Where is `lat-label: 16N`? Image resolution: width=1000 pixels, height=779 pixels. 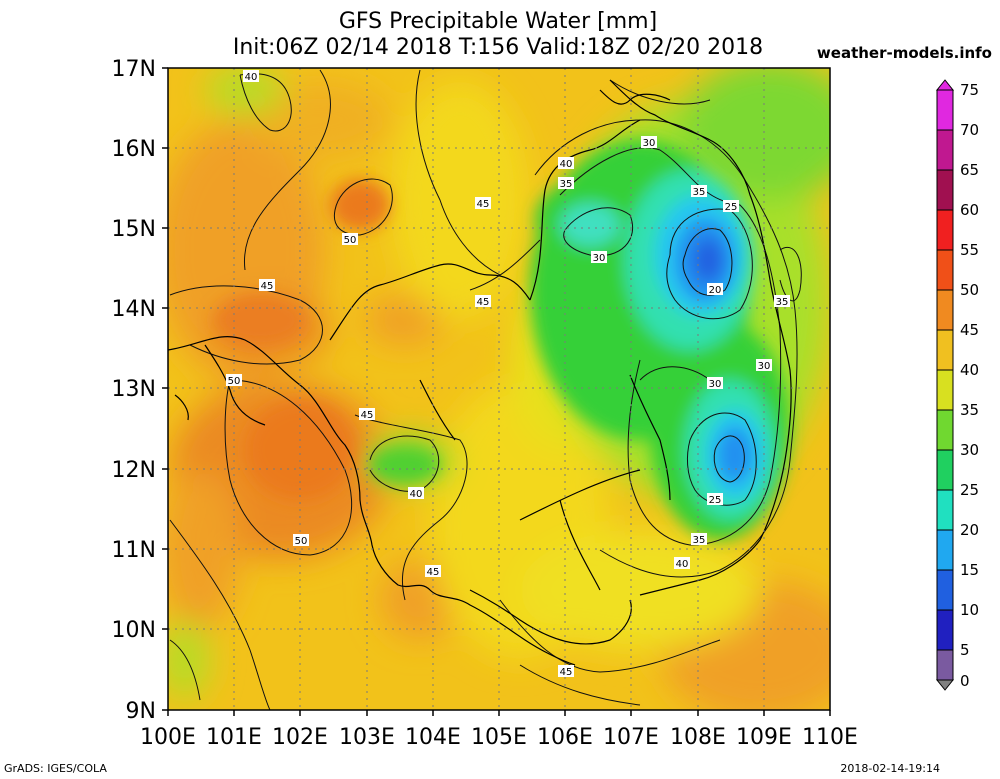 lat-label: 16N is located at coordinates (134, 149).